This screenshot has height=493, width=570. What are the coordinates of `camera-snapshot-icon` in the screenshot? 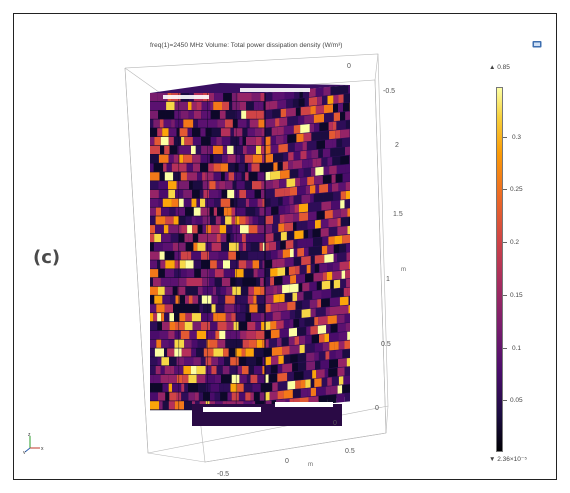 It's located at (537, 44).